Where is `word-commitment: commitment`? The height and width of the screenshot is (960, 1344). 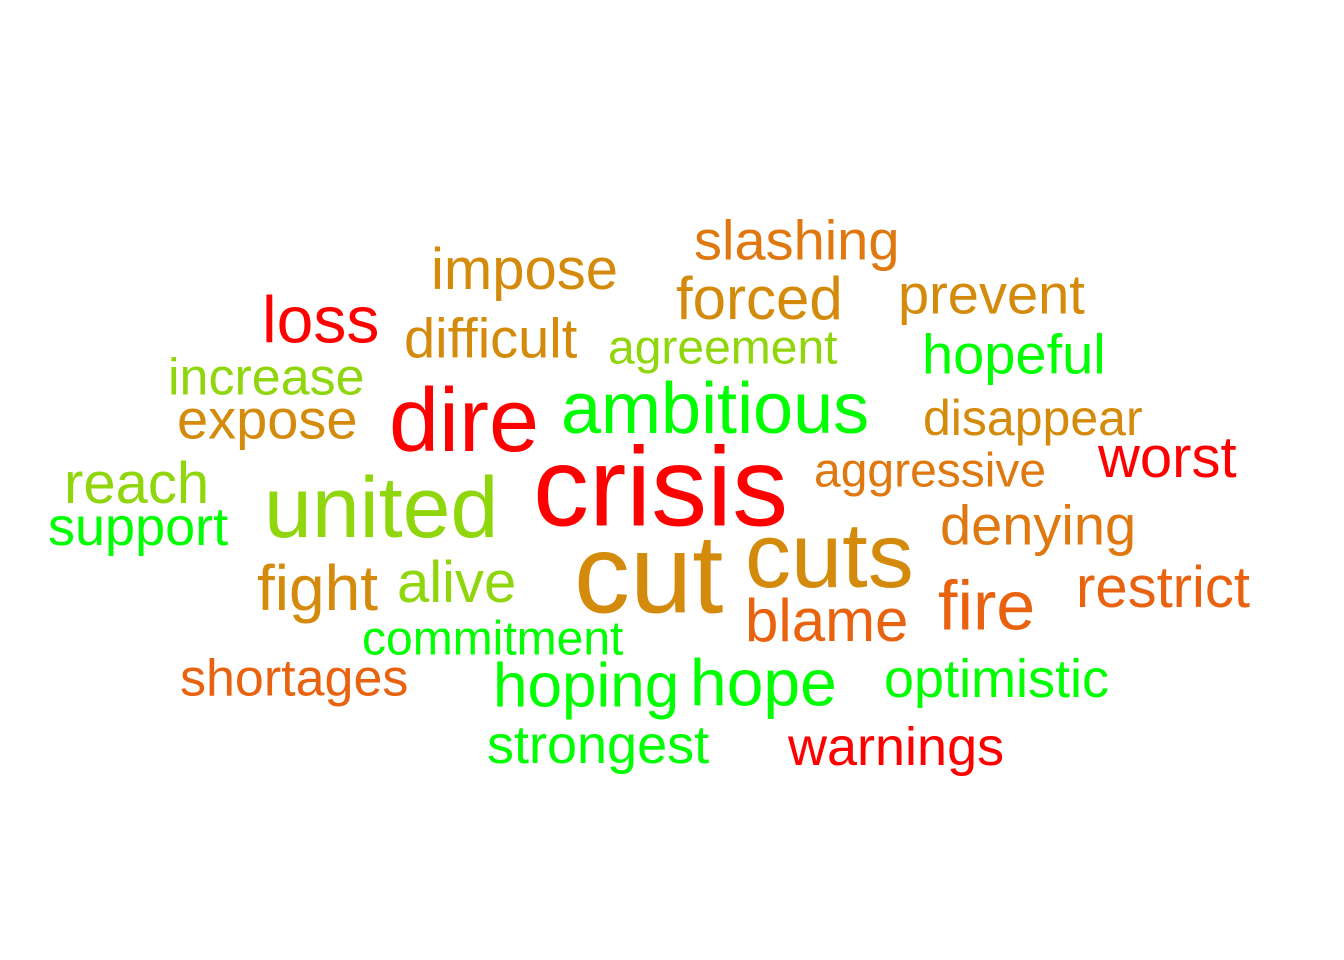
word-commitment: commitment is located at coordinates (493, 639).